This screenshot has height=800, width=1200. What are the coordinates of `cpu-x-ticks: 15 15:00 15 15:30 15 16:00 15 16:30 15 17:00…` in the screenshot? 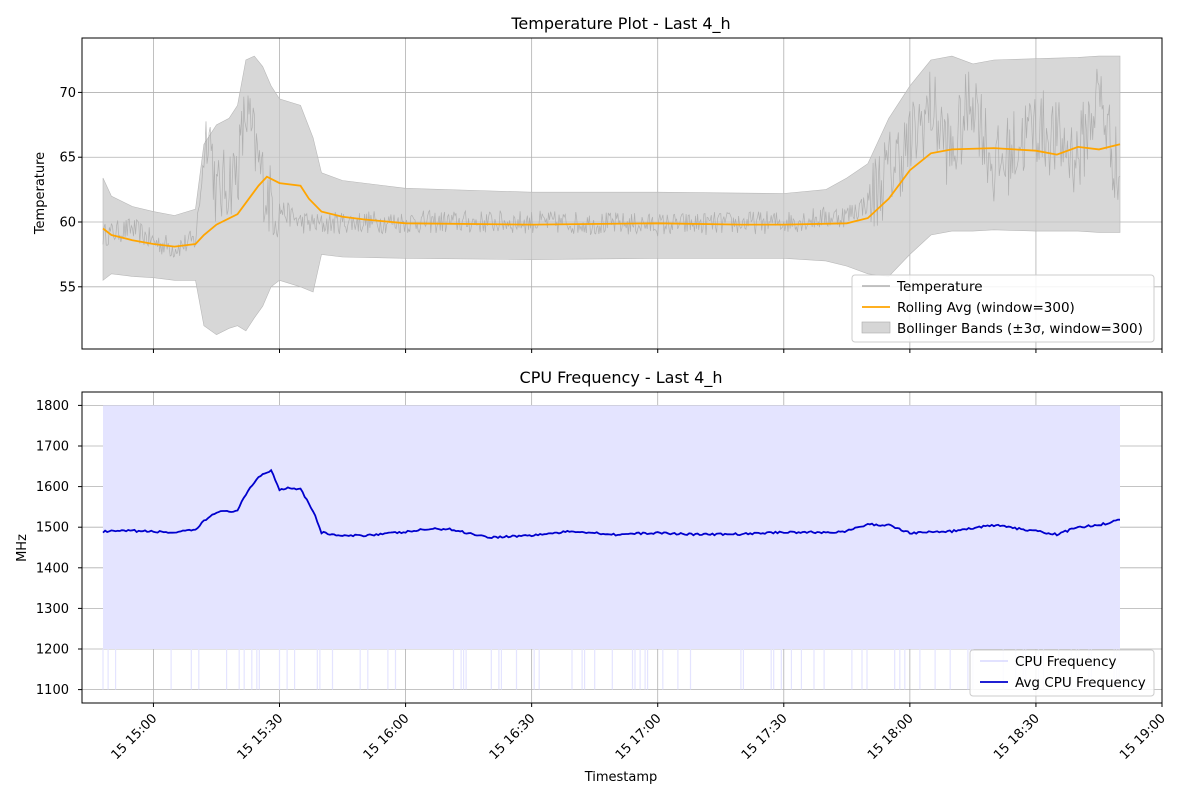 It's located at (639, 733).